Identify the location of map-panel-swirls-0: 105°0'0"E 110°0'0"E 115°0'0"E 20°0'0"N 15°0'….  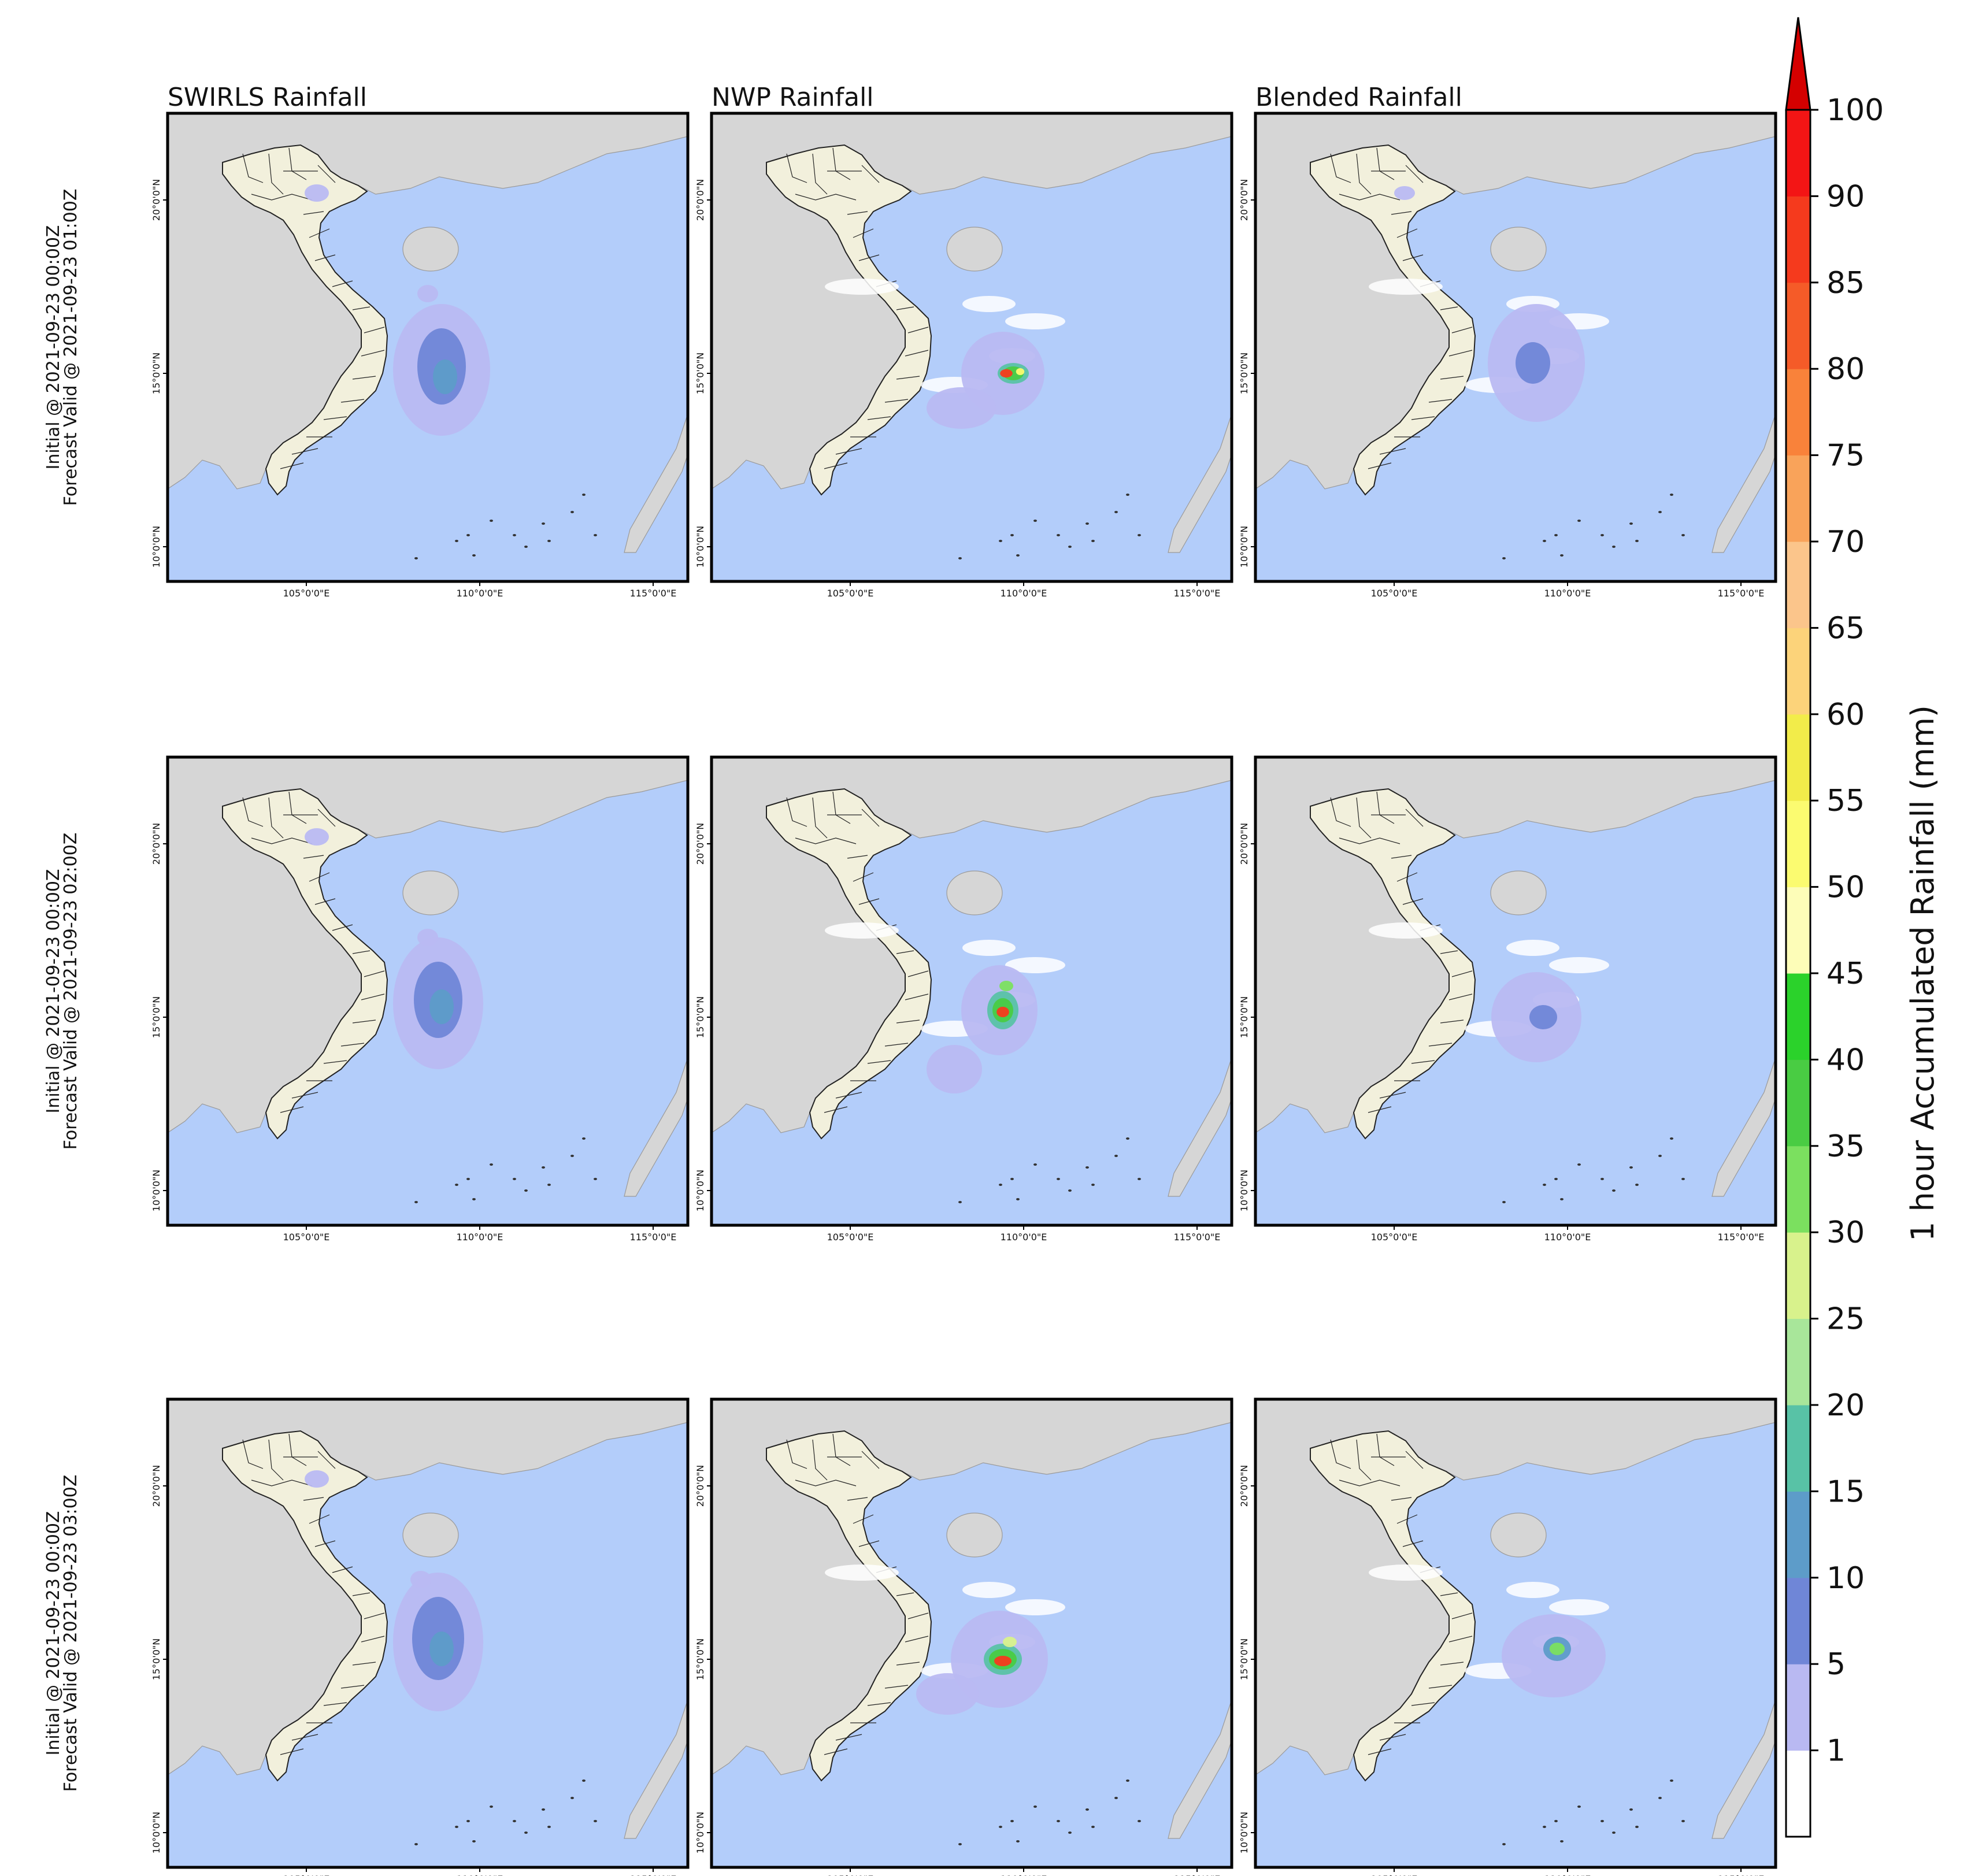
(420, 355).